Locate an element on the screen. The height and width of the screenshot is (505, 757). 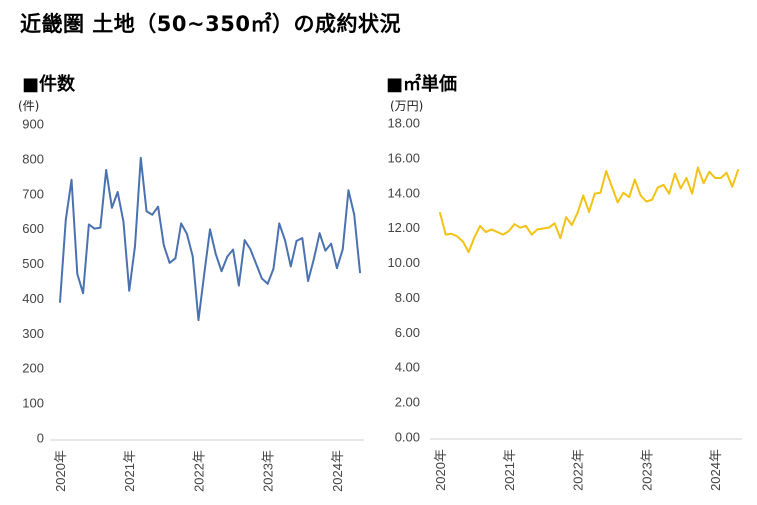
left-x-tick-label: 2023年 is located at coordinates (268, 471).